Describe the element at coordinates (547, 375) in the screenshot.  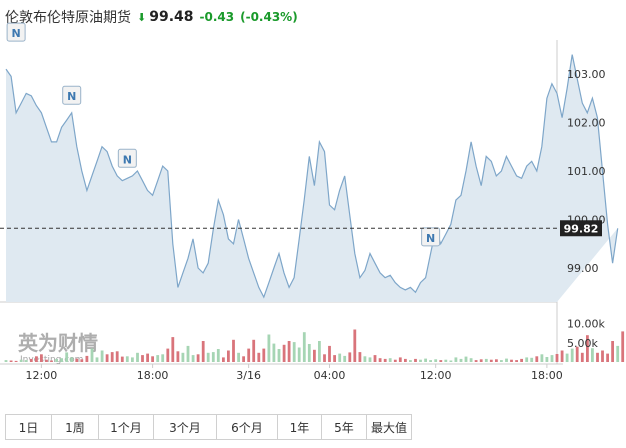
I see `time-tick-label: 18:00` at that location.